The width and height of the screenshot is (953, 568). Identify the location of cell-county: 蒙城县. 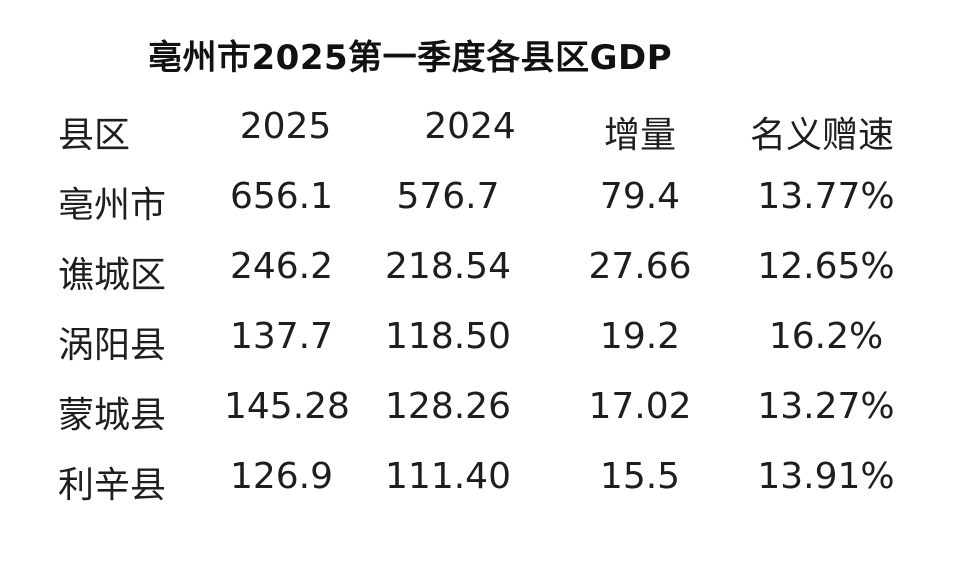
(112, 415).